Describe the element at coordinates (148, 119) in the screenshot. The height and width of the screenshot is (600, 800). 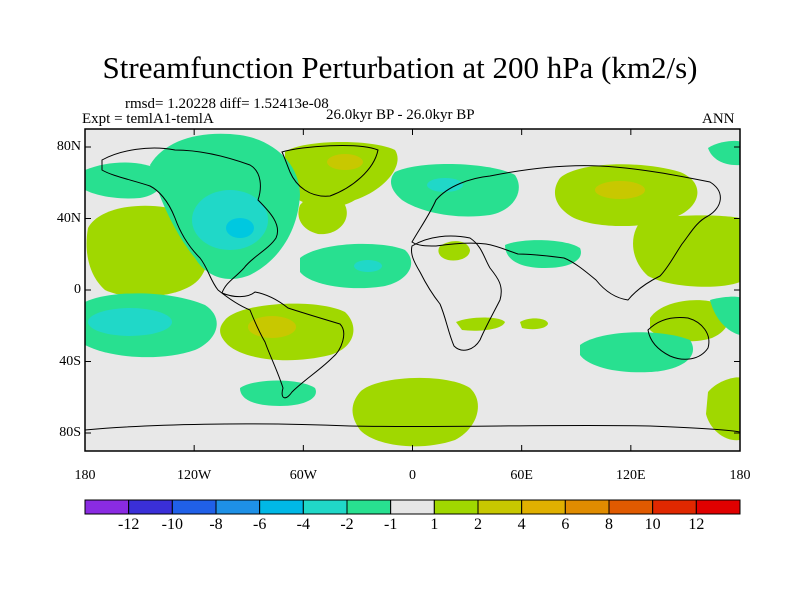
I see `experiment-label: Expt = temlA1-temlA` at that location.